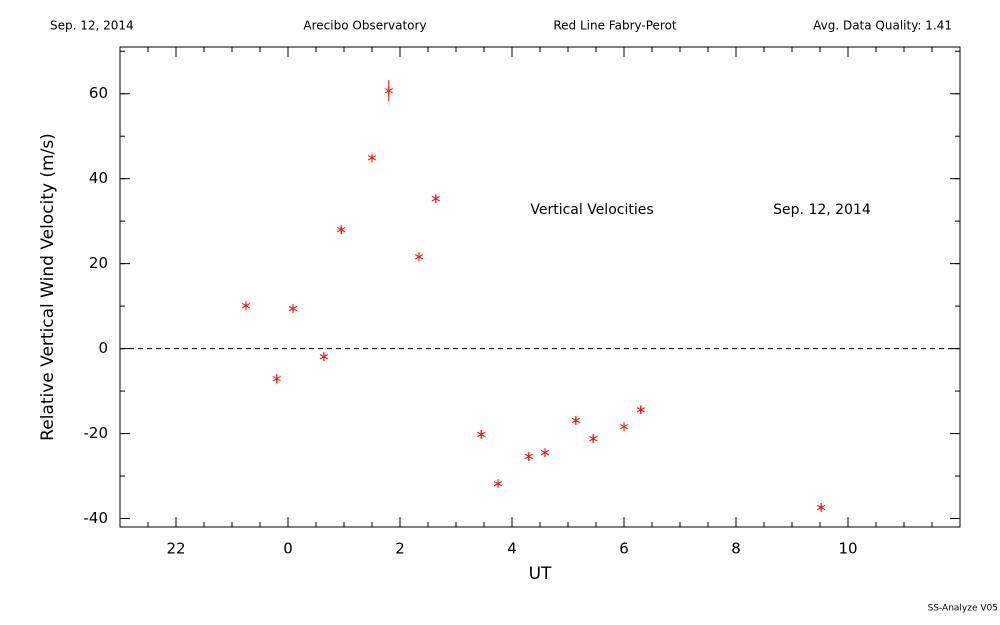  Describe the element at coordinates (822, 210) in the screenshot. I see `annotation: Sep. 12, 2014` at that location.